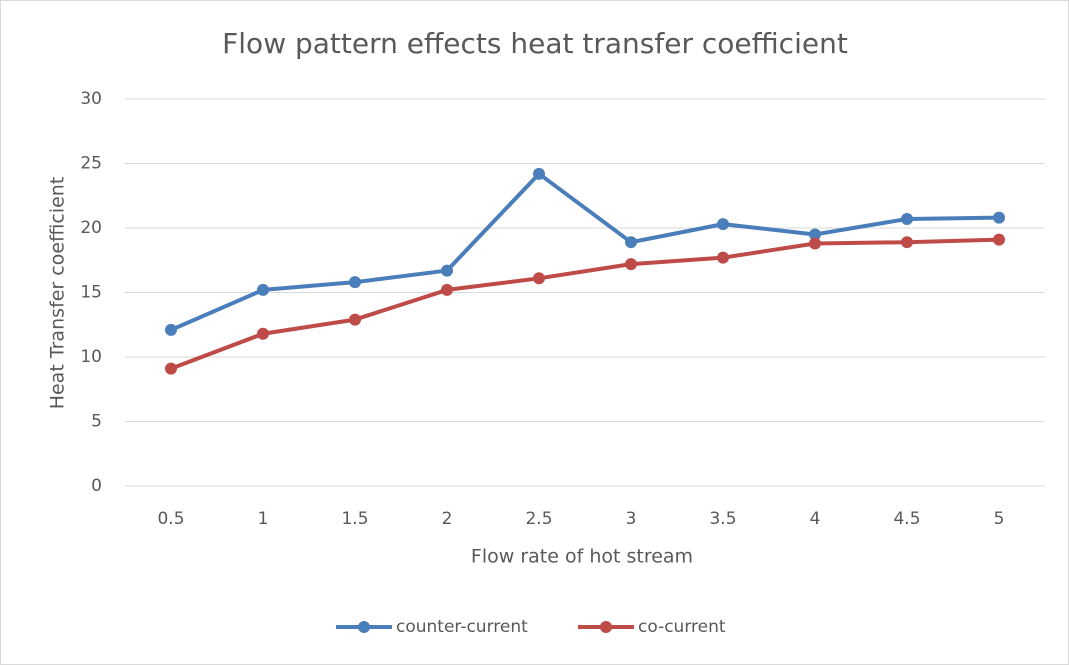 This screenshot has width=1069, height=665. I want to click on legend-label: counter-current, so click(462, 627).